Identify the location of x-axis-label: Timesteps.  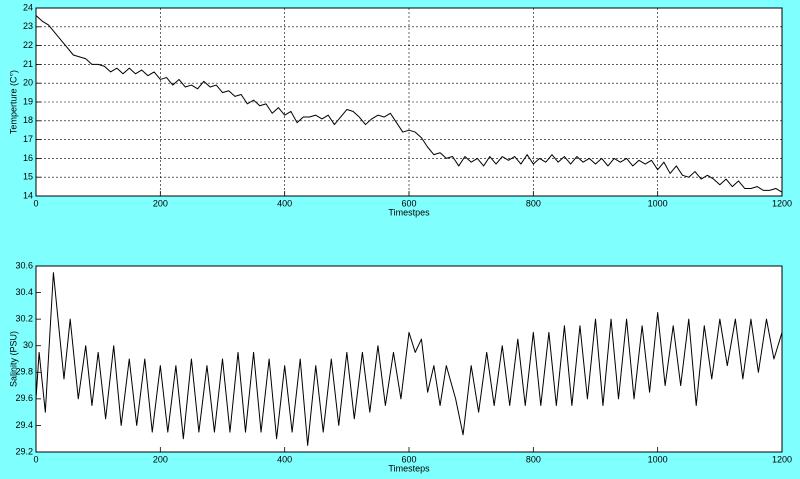
(409, 468).